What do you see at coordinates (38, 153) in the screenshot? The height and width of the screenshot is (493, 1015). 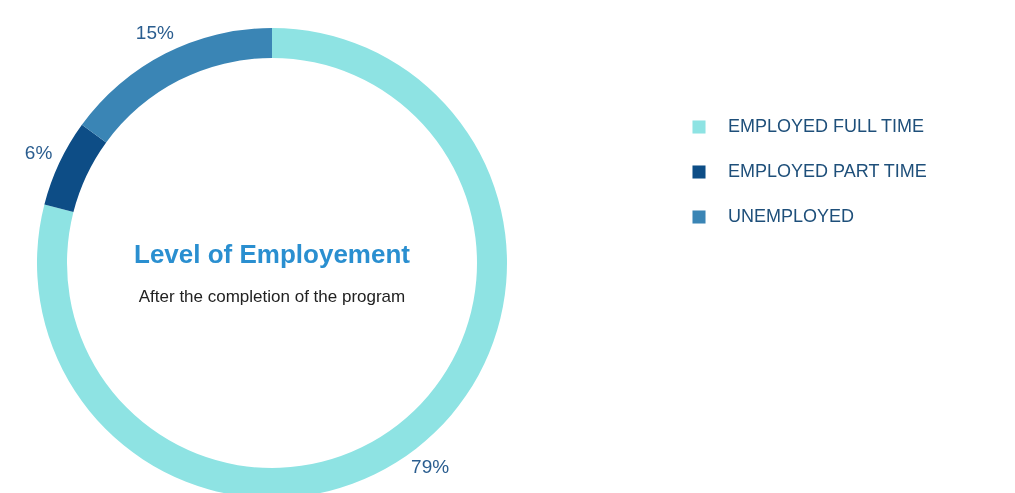 I see `data-label: 6%` at bounding box center [38, 153].